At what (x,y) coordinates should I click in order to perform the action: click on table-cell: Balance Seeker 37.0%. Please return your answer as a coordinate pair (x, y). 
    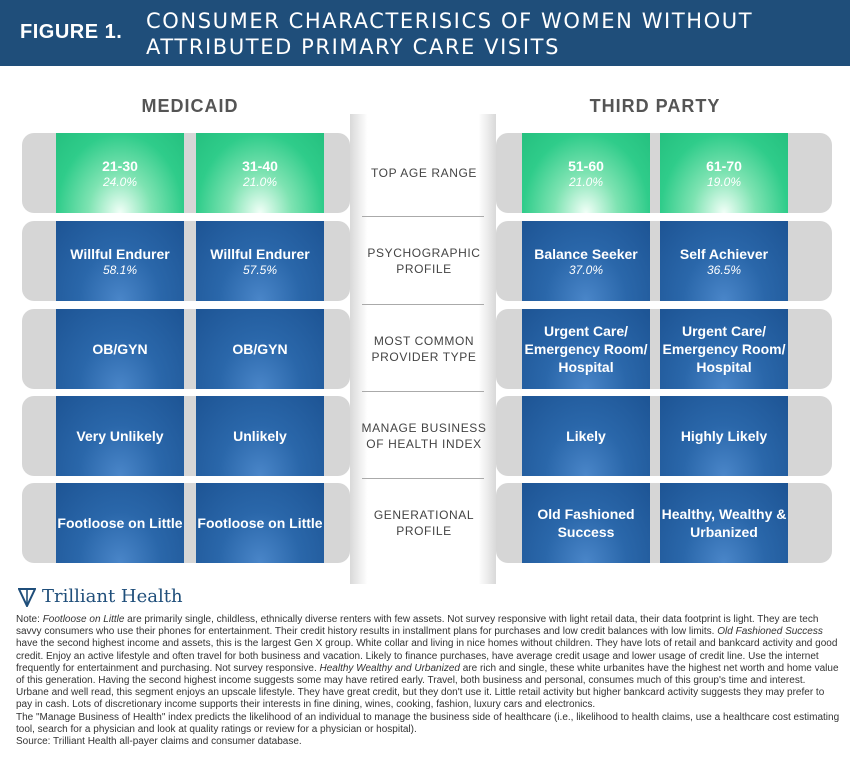
    Looking at the image, I should click on (586, 261).